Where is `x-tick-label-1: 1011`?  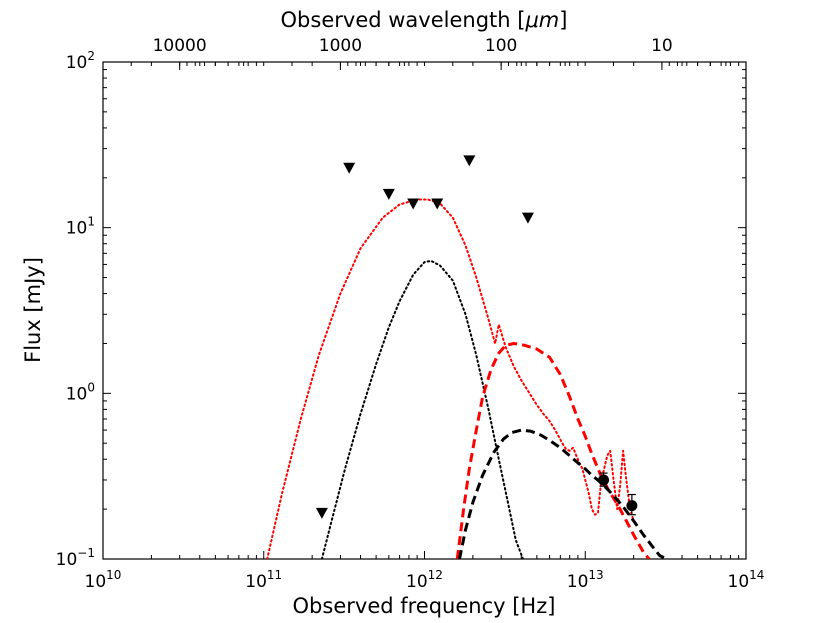
x-tick-label-1: 1011 is located at coordinates (263, 580).